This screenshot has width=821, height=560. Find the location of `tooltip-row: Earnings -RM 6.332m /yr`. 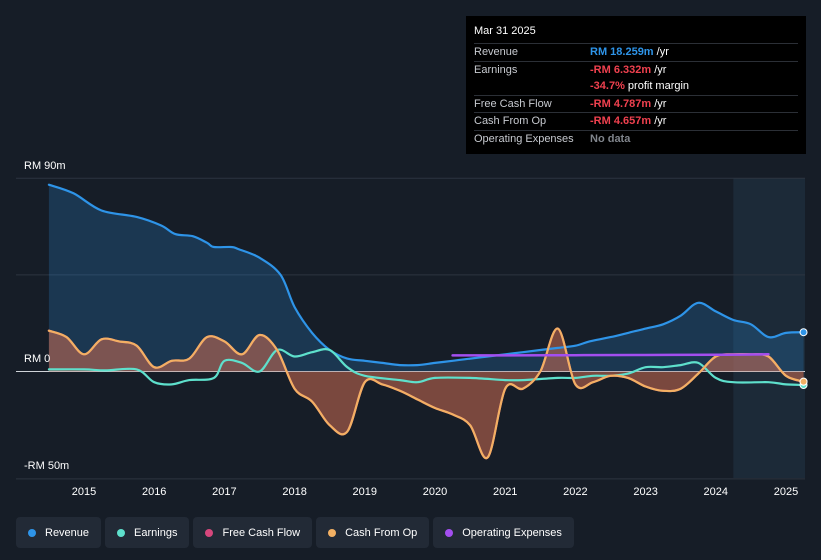

tooltip-row: Earnings -RM 6.332m /yr is located at coordinates (636, 69).